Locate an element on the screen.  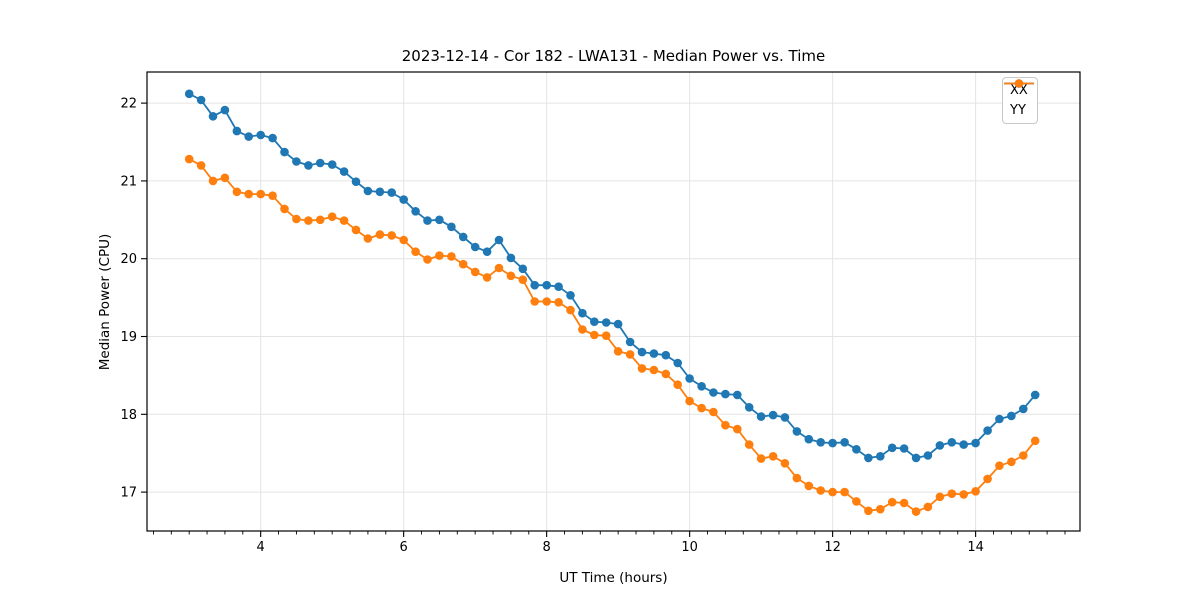
y-tick-label: 17 is located at coordinates (128, 493).